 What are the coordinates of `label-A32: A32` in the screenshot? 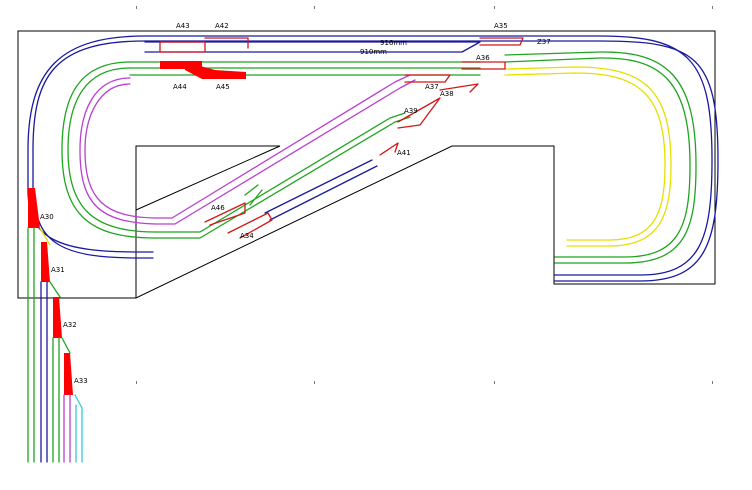 It's located at (70, 325).